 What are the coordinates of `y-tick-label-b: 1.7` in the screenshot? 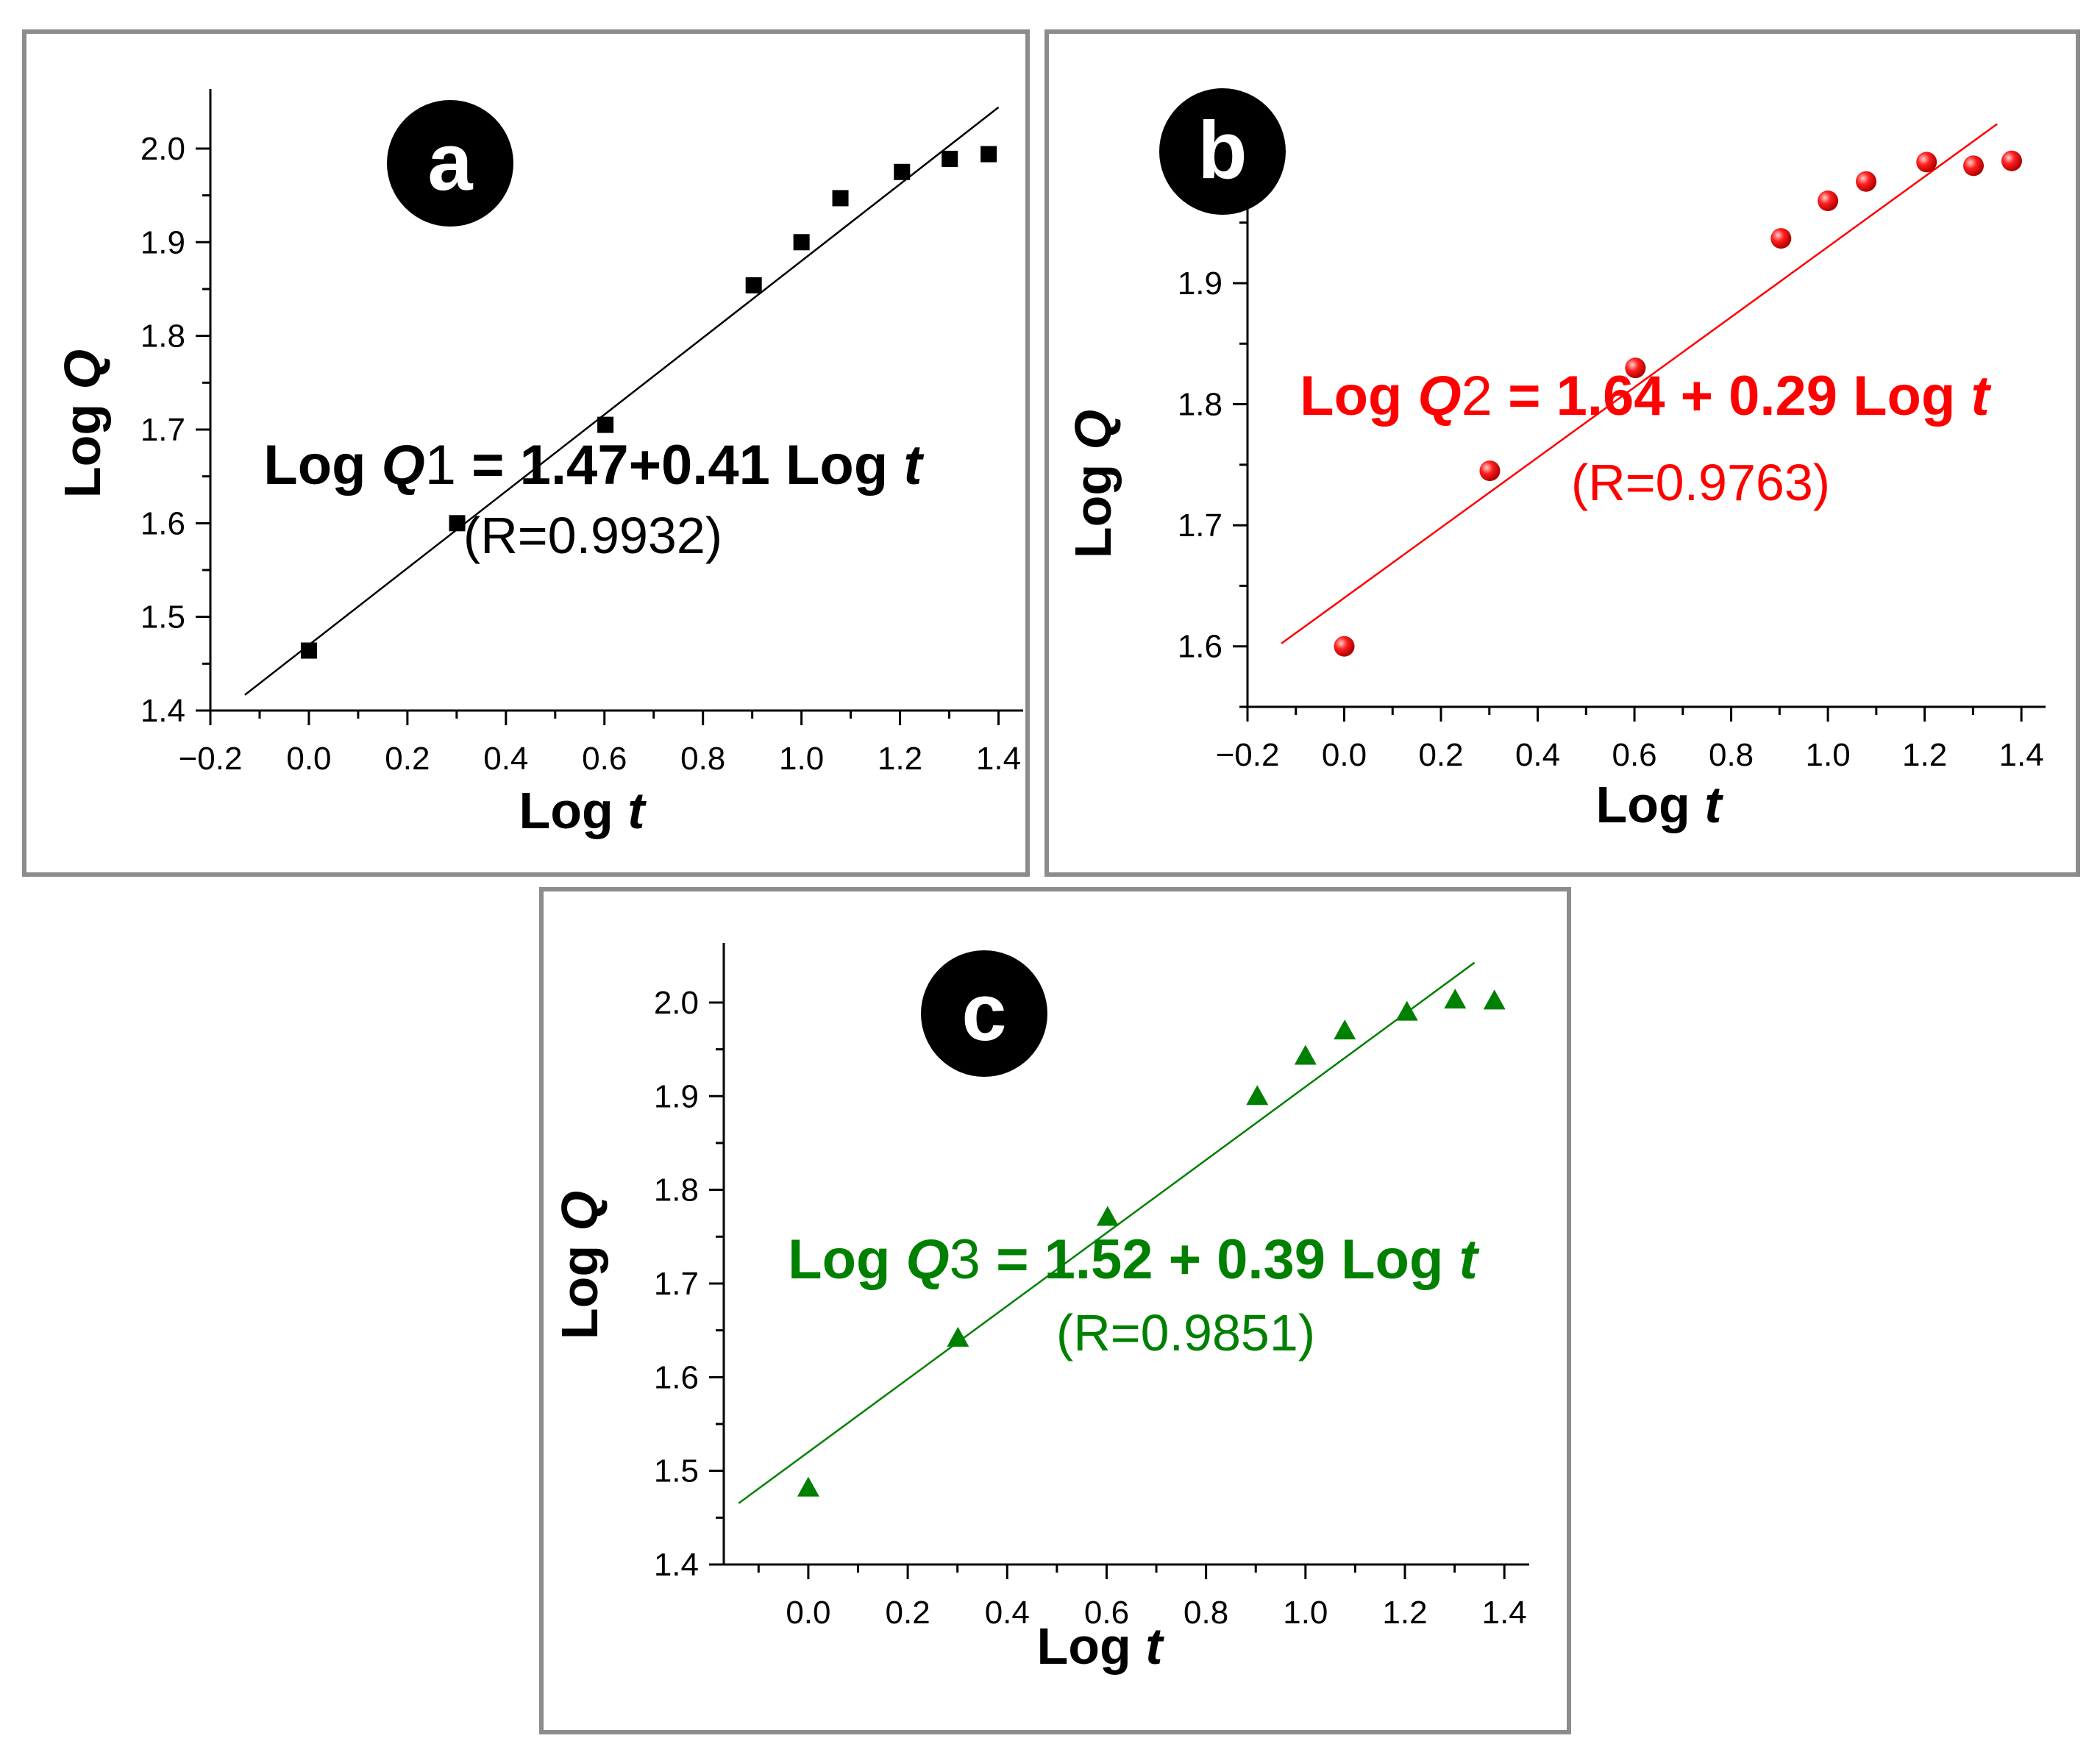 It's located at (1200, 526).